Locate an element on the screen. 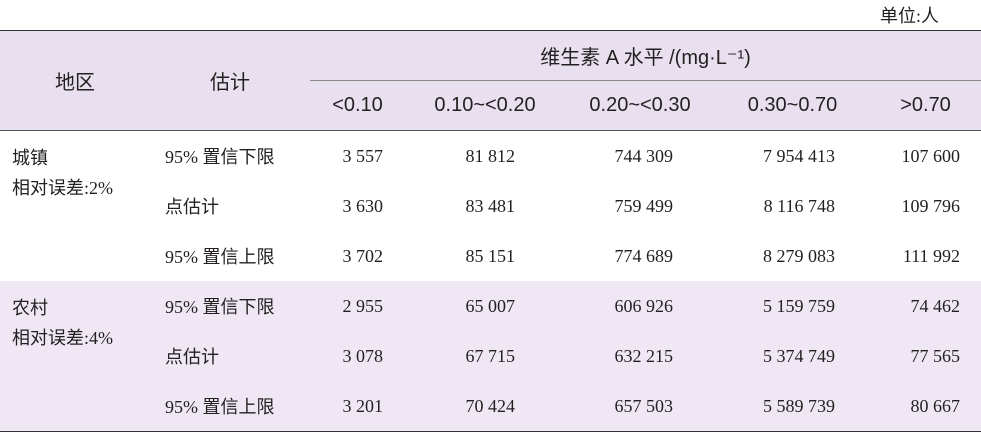  error-note: 相对误差:4% is located at coordinates (62, 338).